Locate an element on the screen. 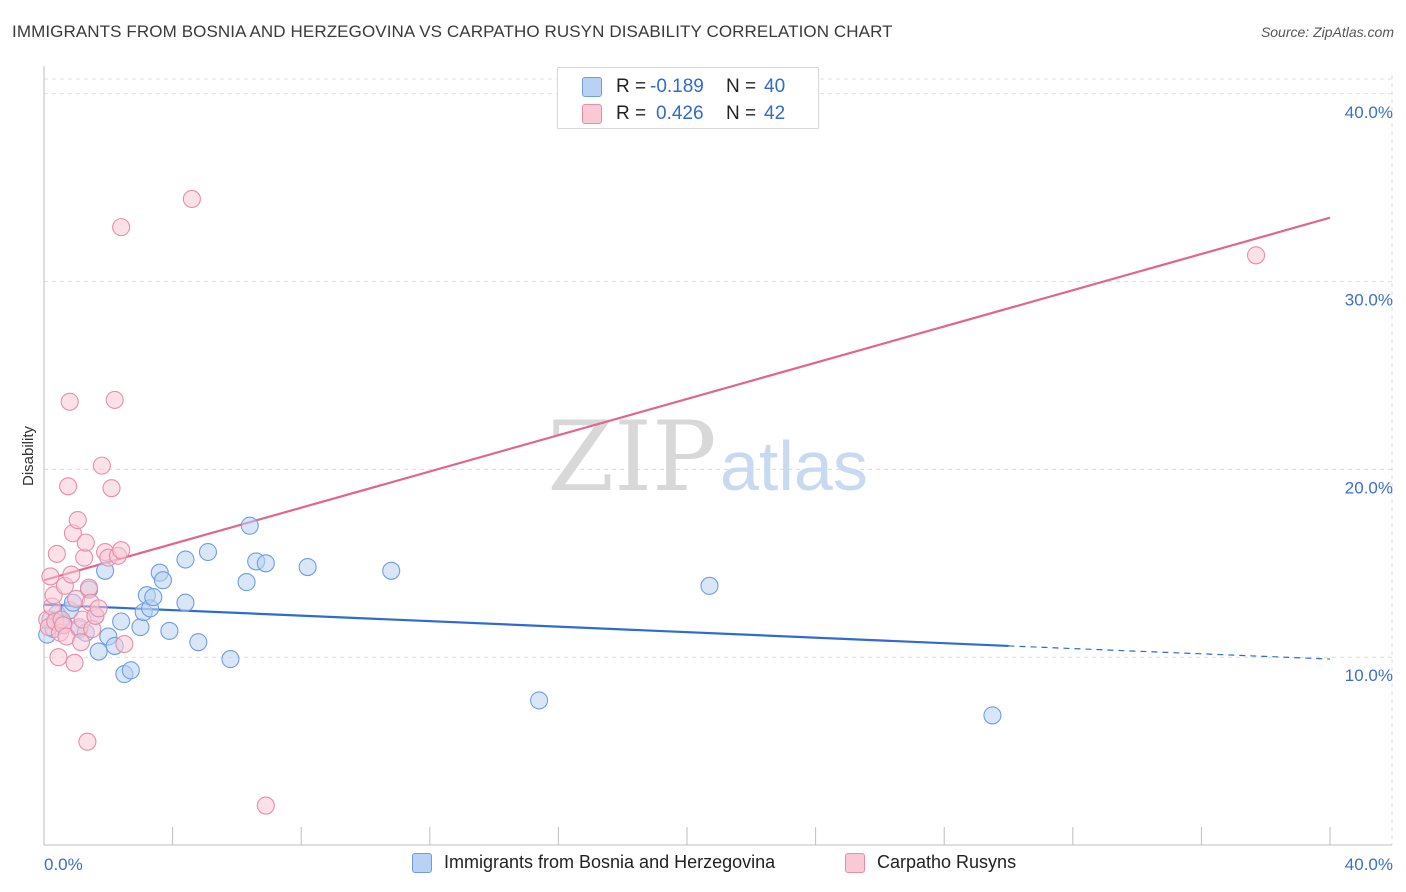 The image size is (1406, 892). source-label: Source: ZipAtlas.com is located at coordinates (1327, 32).